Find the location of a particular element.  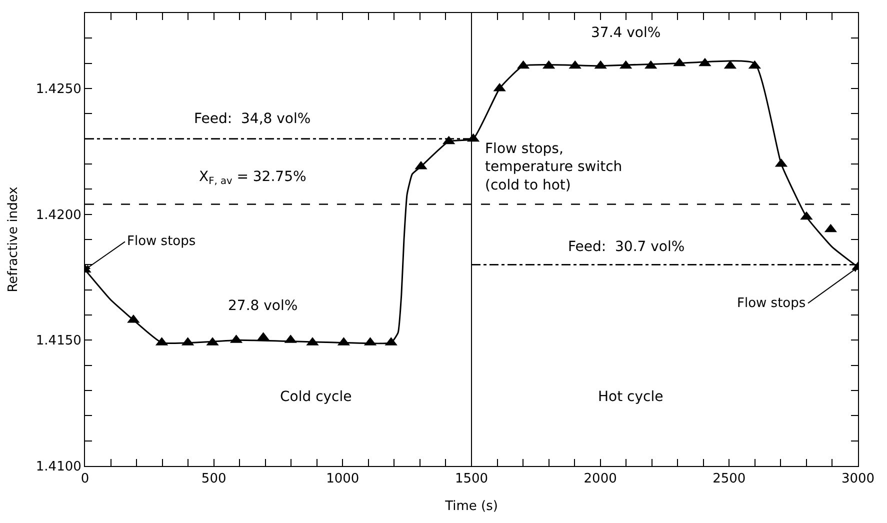

x-tick-label: 2000 is located at coordinates (600, 479).